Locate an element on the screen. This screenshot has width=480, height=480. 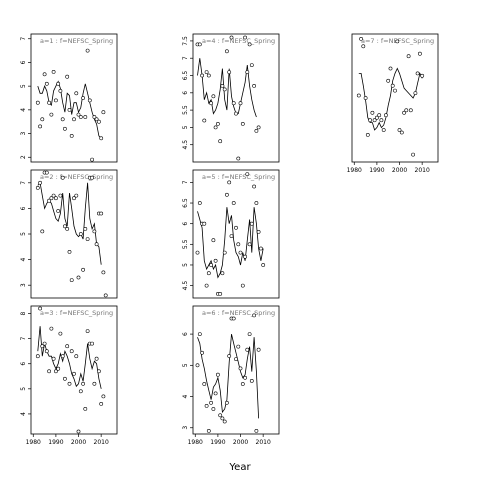
x-tick-label: 1990 is located at coordinates (217, 442).